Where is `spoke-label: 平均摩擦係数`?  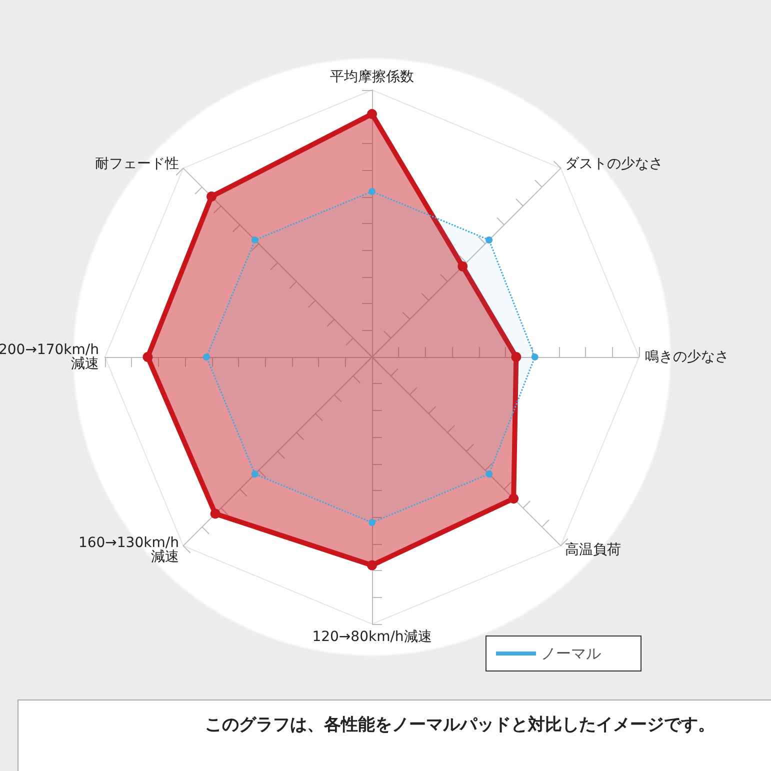 spoke-label: 平均摩擦係数 is located at coordinates (372, 77).